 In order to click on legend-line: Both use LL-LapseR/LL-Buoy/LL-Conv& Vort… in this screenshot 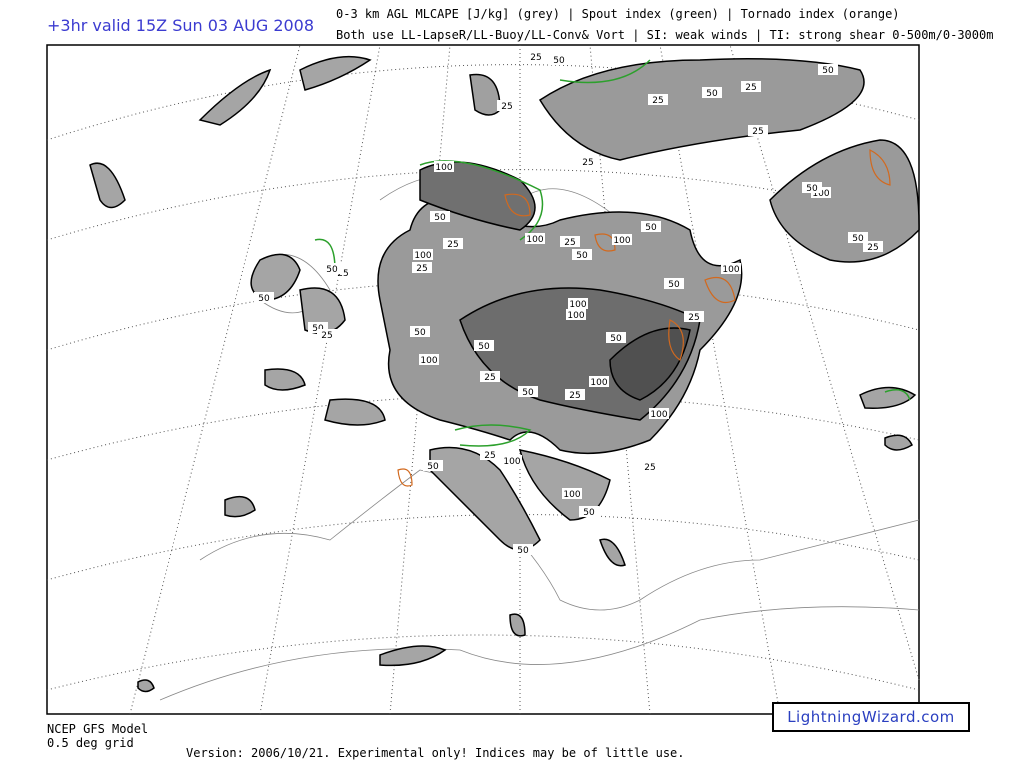, I will do `click(665, 35)`.